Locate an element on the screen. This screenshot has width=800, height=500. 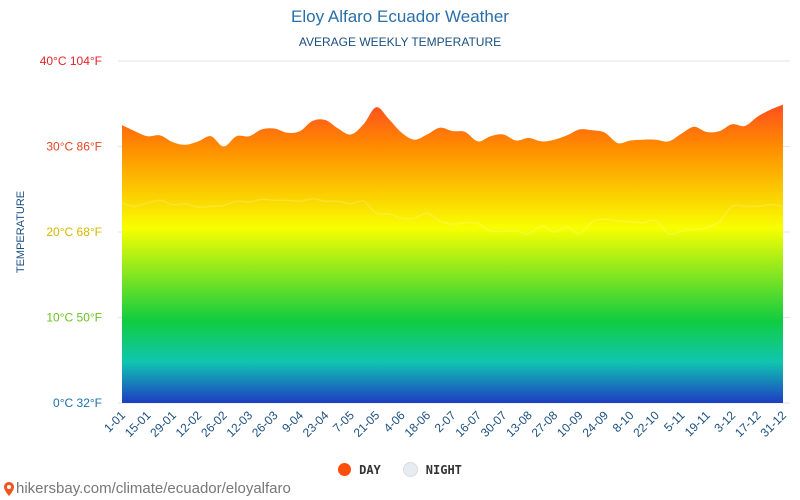
x-tick-label: 31-12 is located at coordinates (774, 424).